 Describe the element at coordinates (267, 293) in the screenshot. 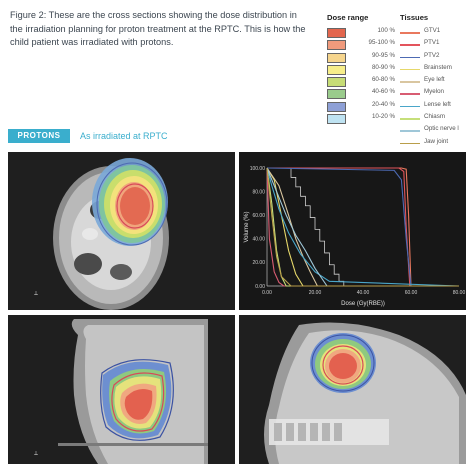

I see `x-tick-label: 0.00` at that location.